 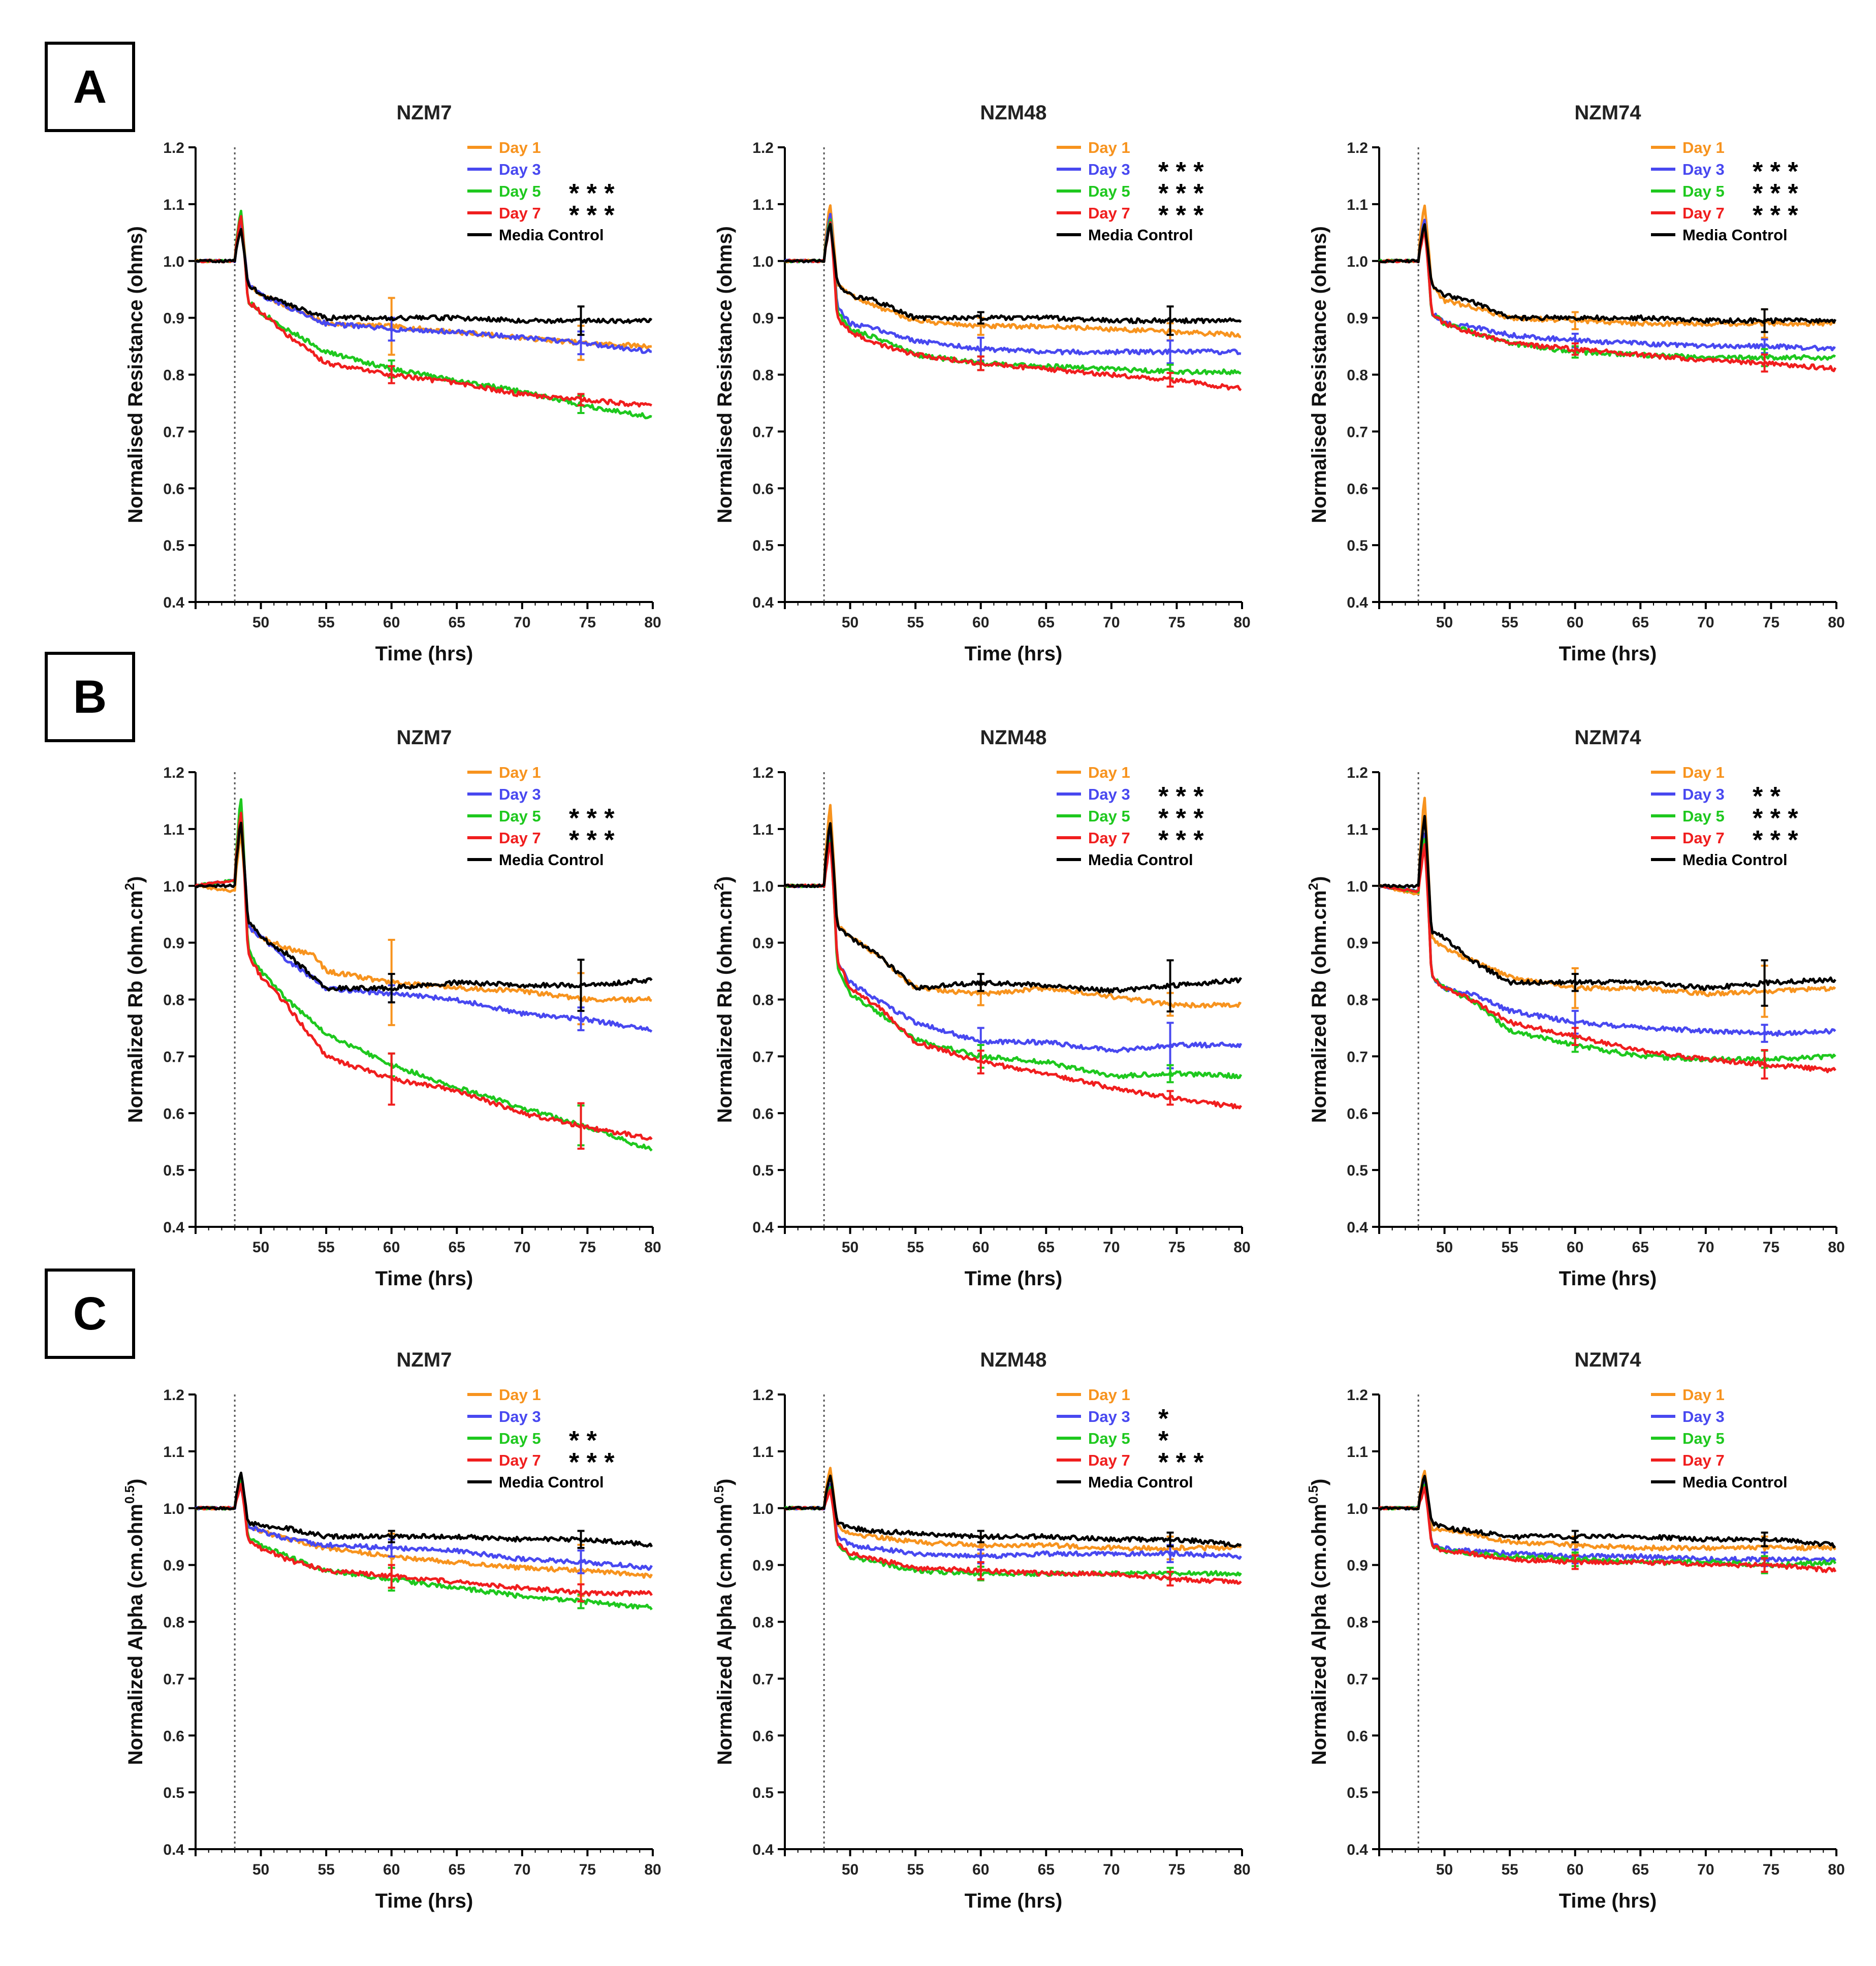 What do you see at coordinates (1703, 1460) in the screenshot?
I see `legend-label-day-7: Day 7` at bounding box center [1703, 1460].